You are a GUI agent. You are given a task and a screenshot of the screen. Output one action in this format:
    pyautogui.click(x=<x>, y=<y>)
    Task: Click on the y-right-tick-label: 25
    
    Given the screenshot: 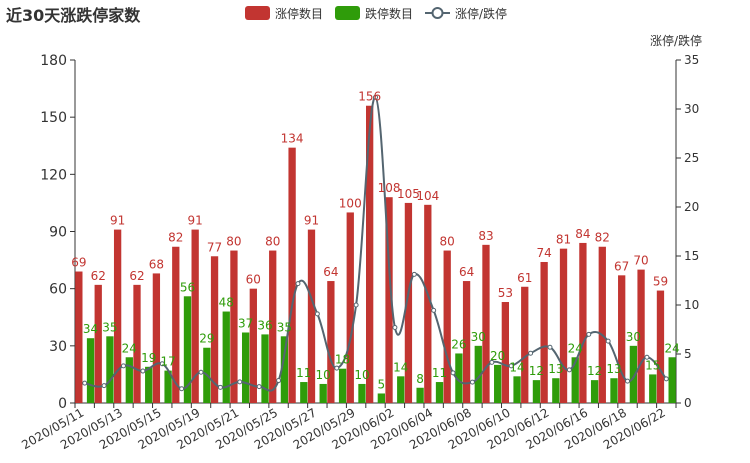 What is the action you would take?
    pyautogui.click(x=691, y=158)
    